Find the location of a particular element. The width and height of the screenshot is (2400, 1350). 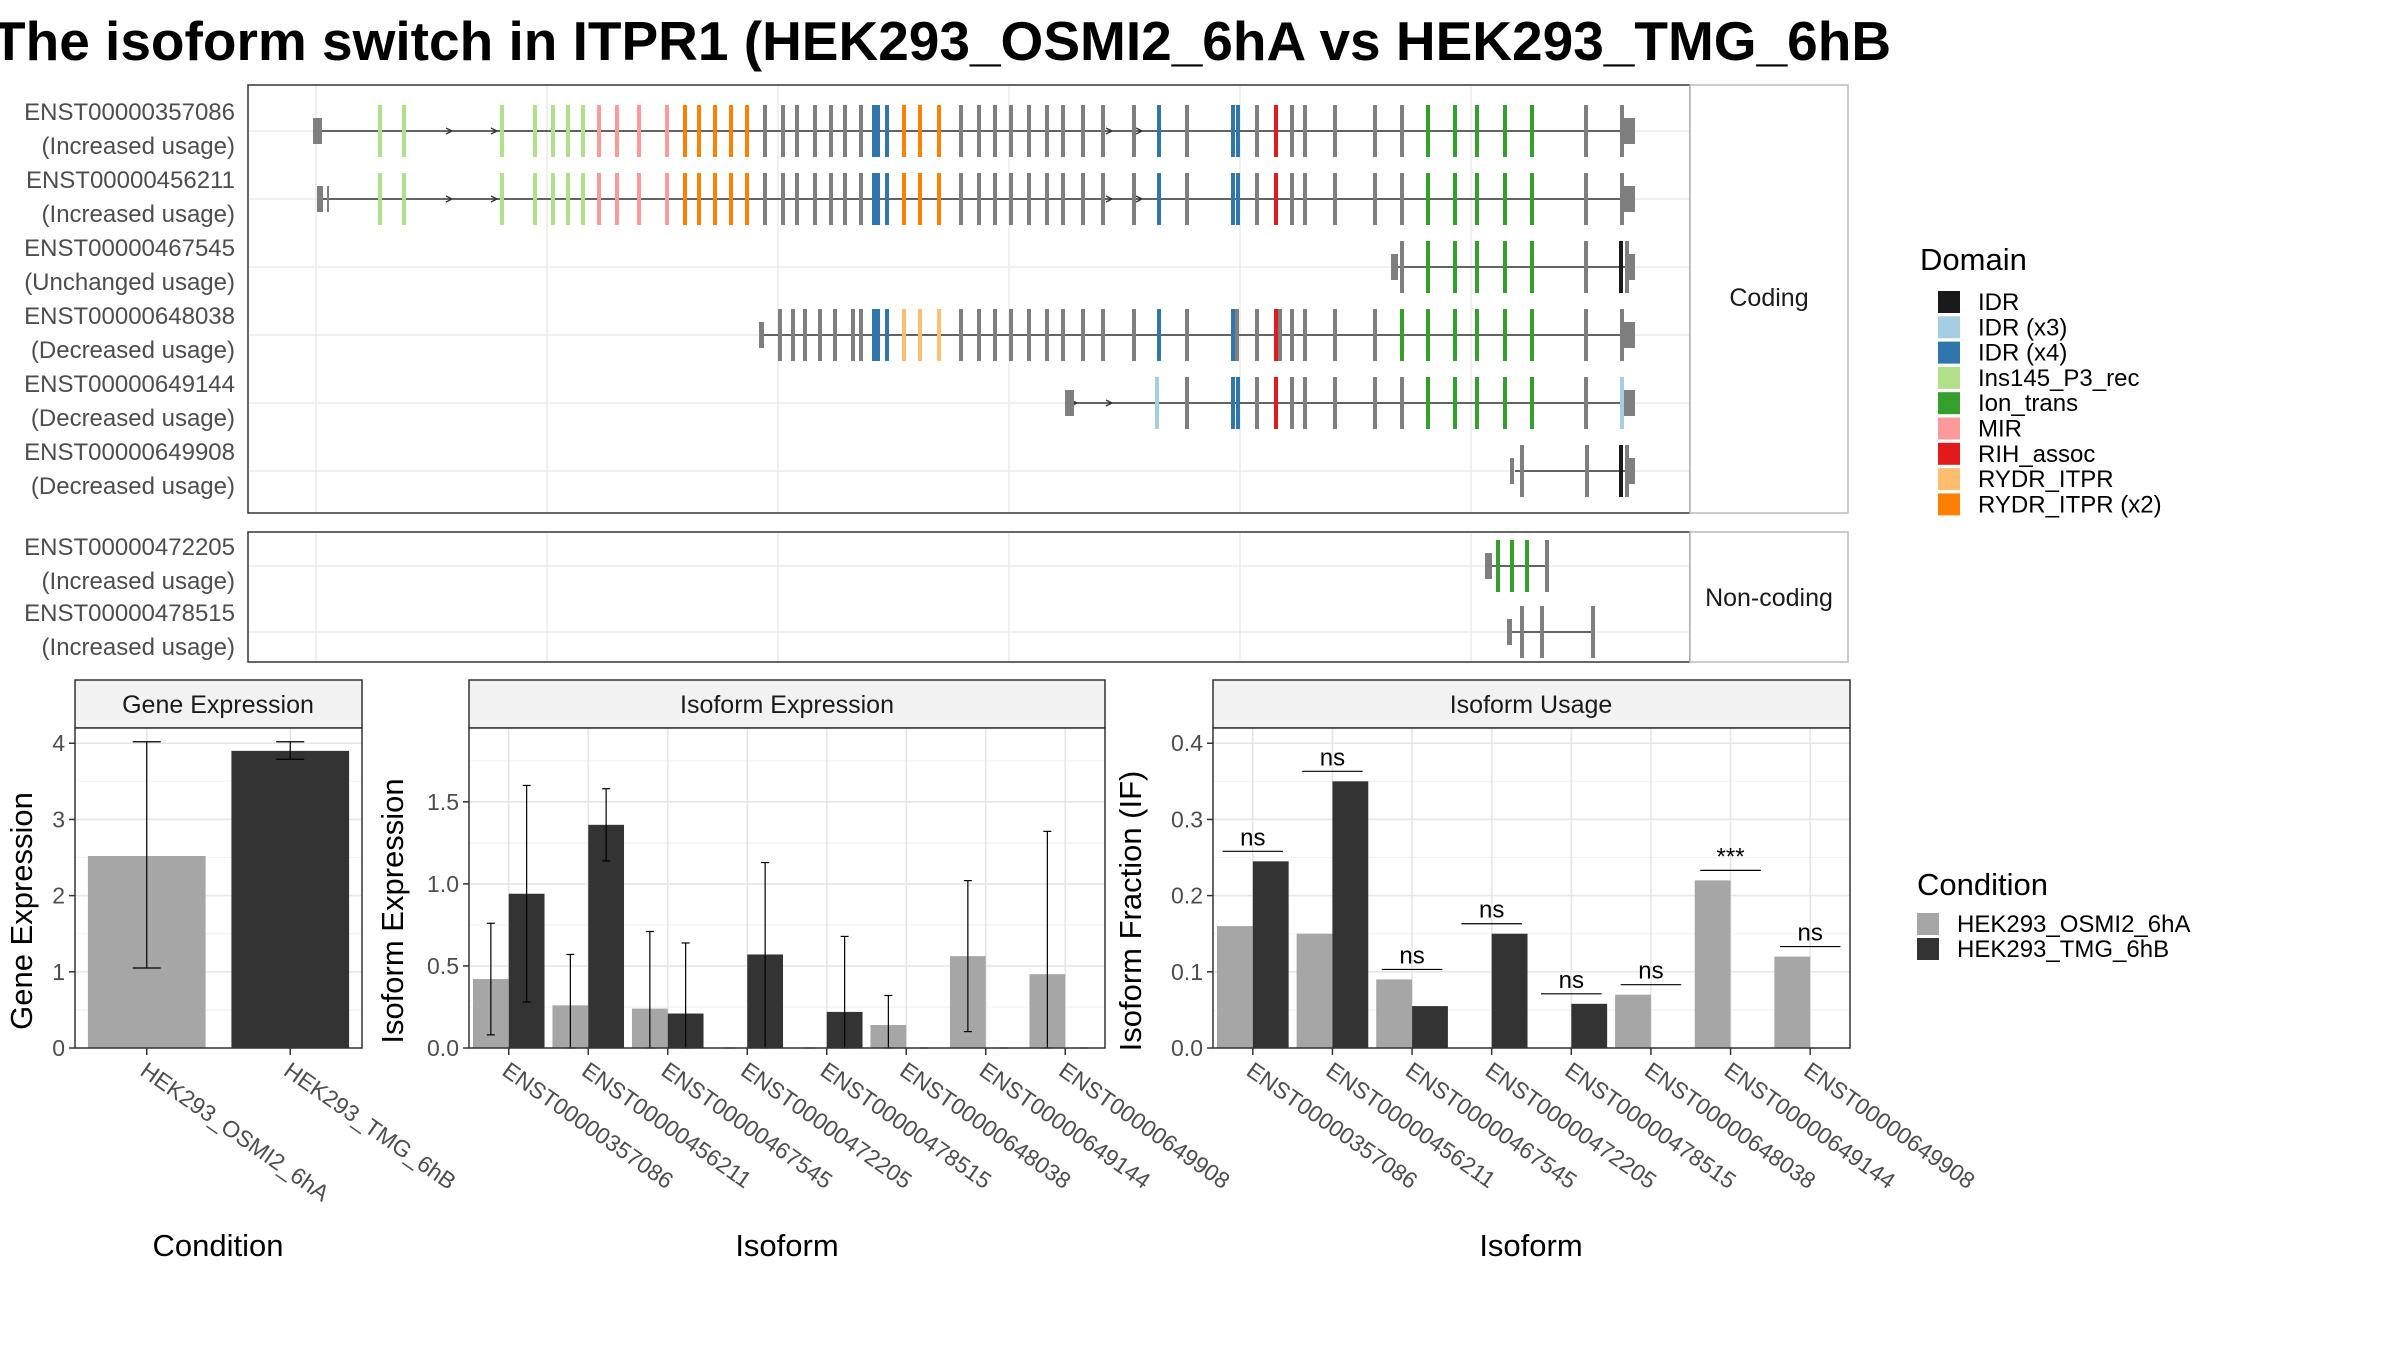

isoform-usage-label: (Increased usage) is located at coordinates (138, 581).